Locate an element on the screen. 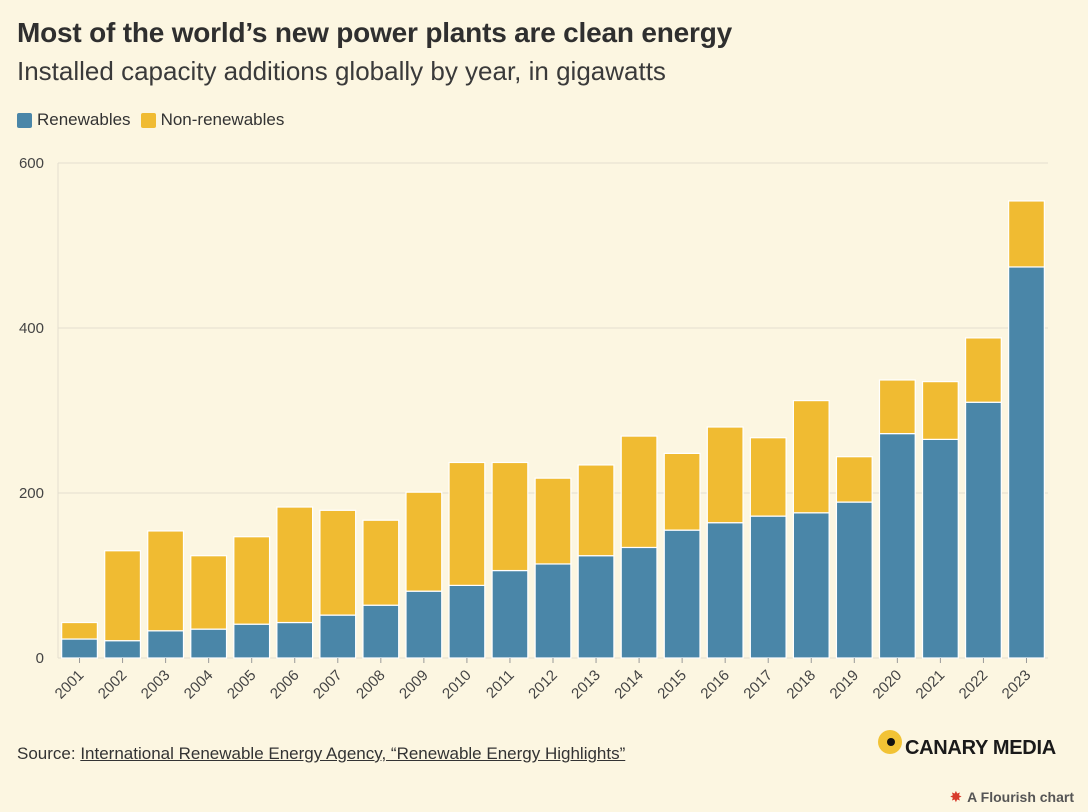 The width and height of the screenshot is (1088, 812). legend-item-non-renewables: Non-renewables is located at coordinates (212, 120).